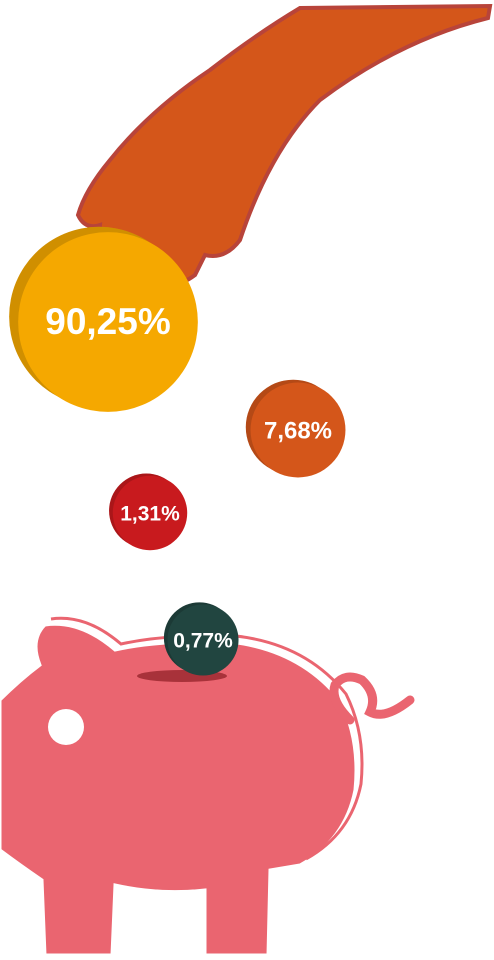 The width and height of the screenshot is (494, 960). I want to click on coin: 7,68%, so click(295, 428).